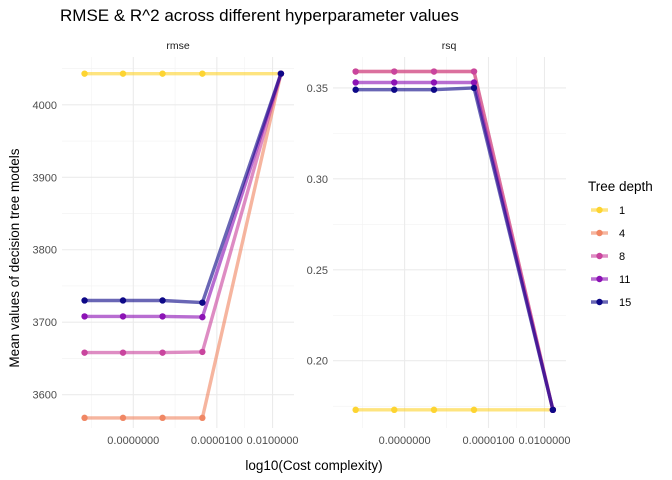 The width and height of the screenshot is (672, 480). I want to click on panel-rsq-x-ticks: 0.0000000 0.0000100 0.0100000, so click(475, 441).